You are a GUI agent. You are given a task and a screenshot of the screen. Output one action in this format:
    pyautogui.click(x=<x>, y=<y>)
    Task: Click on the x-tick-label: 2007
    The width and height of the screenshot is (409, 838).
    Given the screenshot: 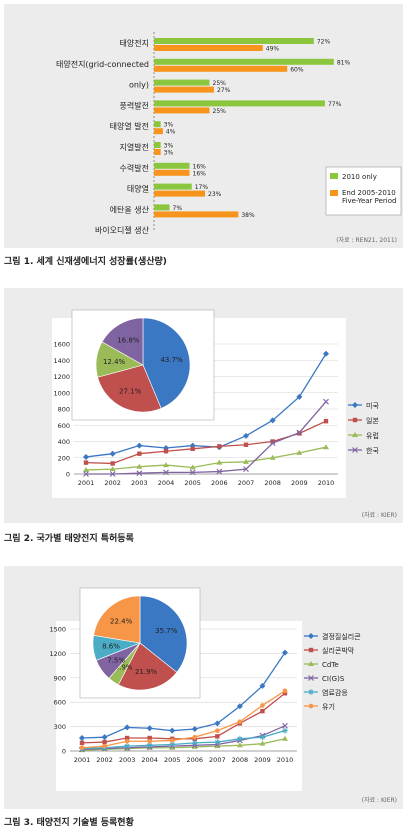 What is the action you would take?
    pyautogui.click(x=217, y=760)
    